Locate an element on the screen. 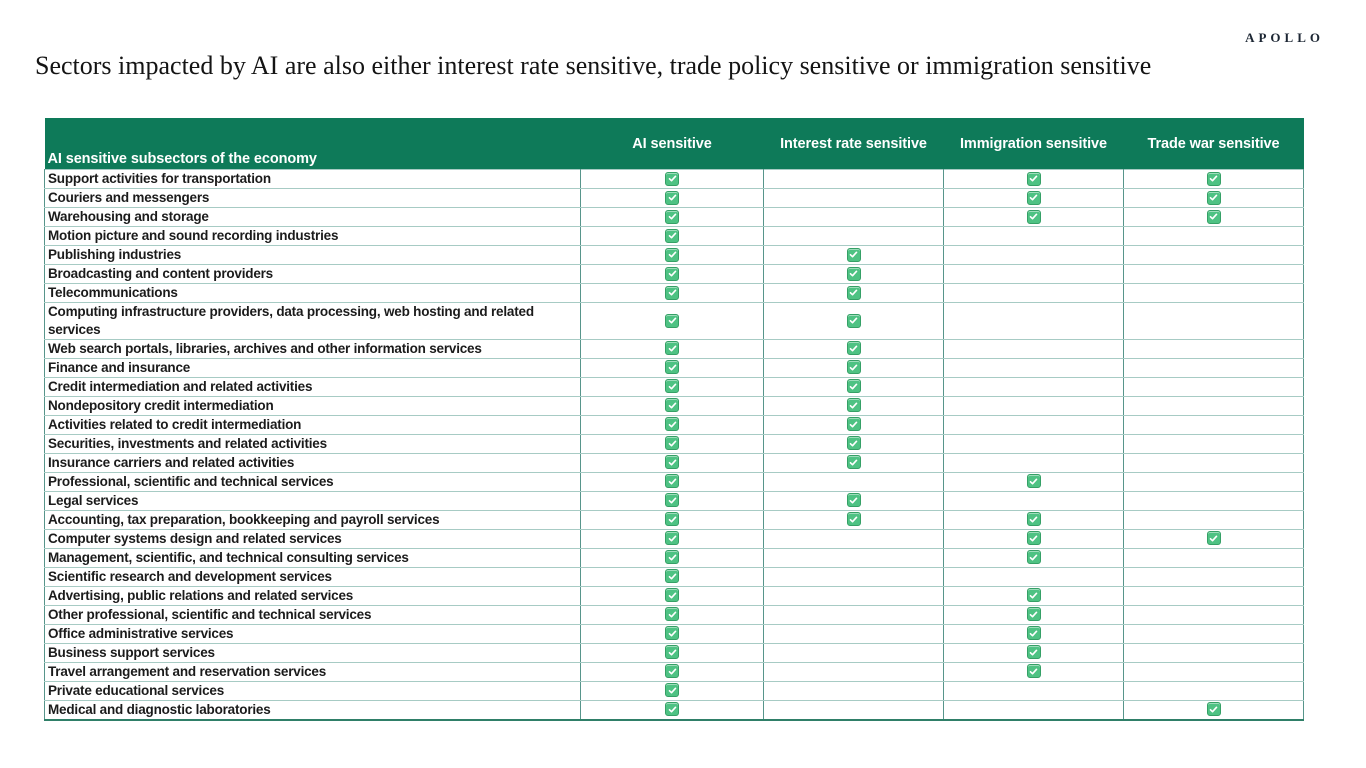 The width and height of the screenshot is (1366, 768). table-row: Warehousing and storage is located at coordinates (674, 217).